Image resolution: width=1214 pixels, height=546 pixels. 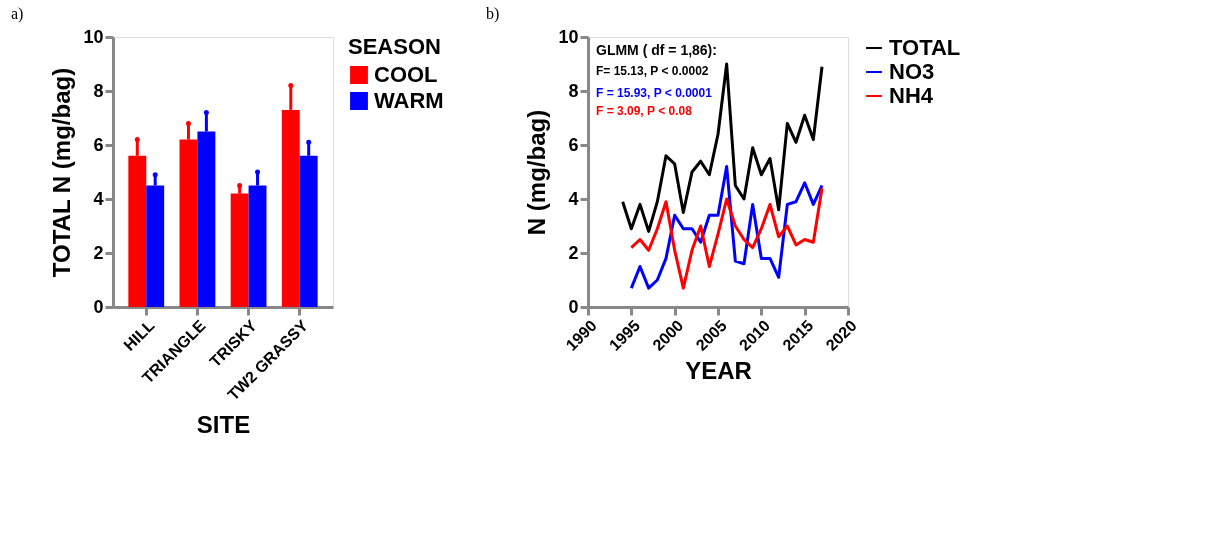 I want to click on legend-label: NO3, so click(x=912, y=71).